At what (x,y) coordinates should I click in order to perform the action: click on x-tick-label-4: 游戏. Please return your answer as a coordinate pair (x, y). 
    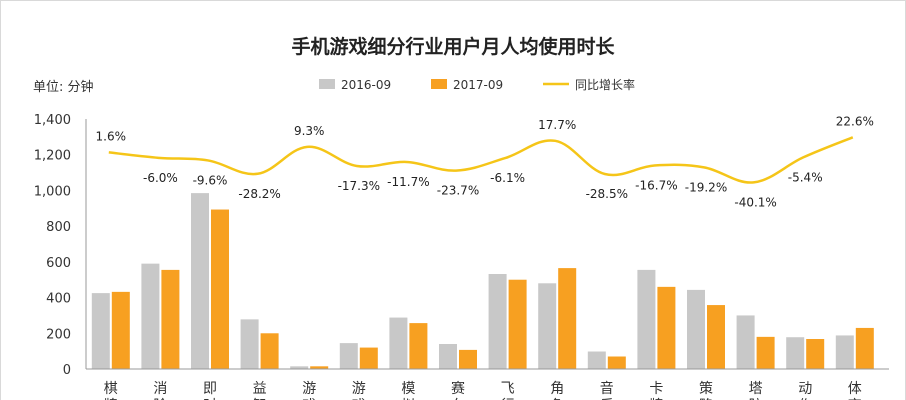
    Looking at the image, I should click on (309, 390).